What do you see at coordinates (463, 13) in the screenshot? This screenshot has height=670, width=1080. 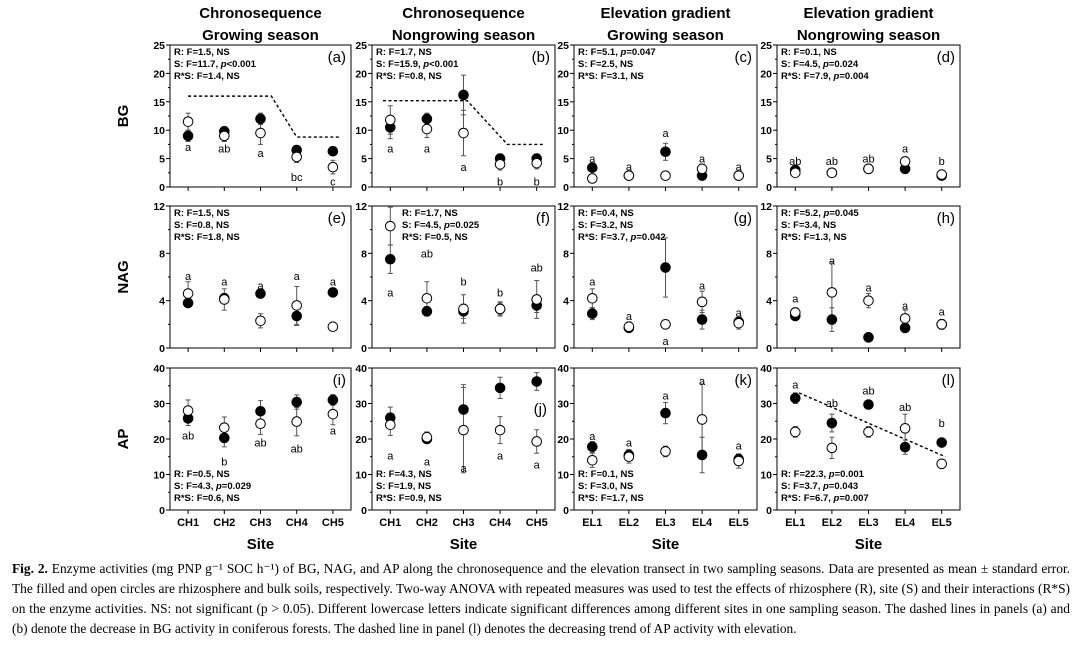 I see `column-header-title: Chronosequence` at bounding box center [463, 13].